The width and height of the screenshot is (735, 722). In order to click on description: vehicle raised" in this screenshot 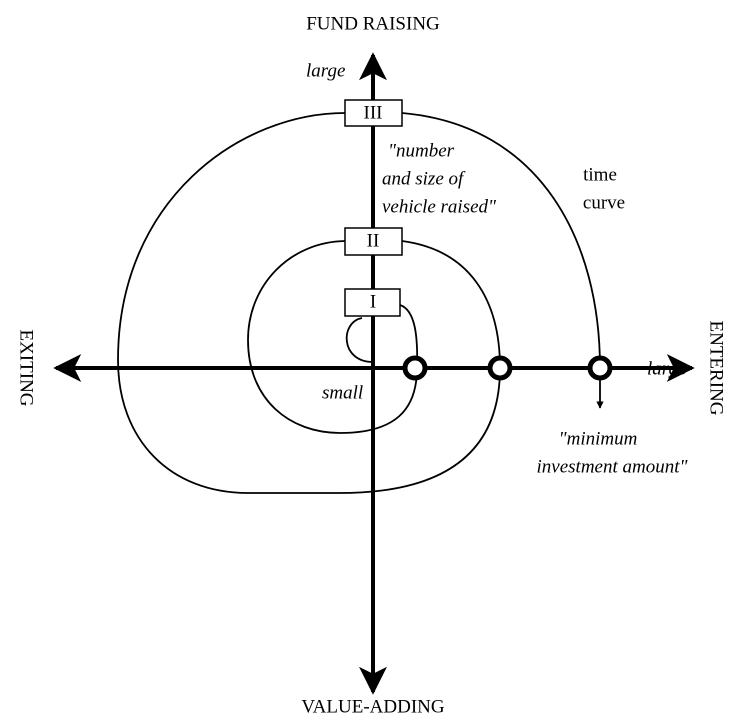, I will do `click(439, 206)`.